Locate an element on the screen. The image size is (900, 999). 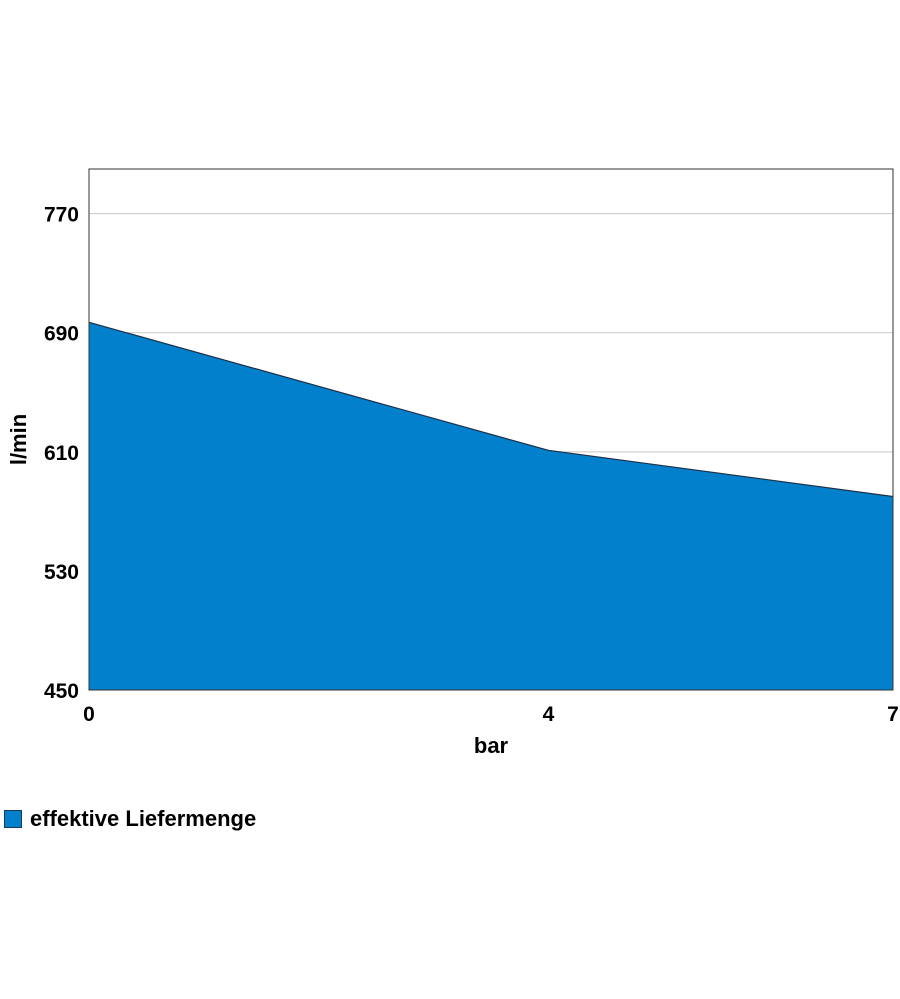
y-tick-label: 530 is located at coordinates (61, 572).